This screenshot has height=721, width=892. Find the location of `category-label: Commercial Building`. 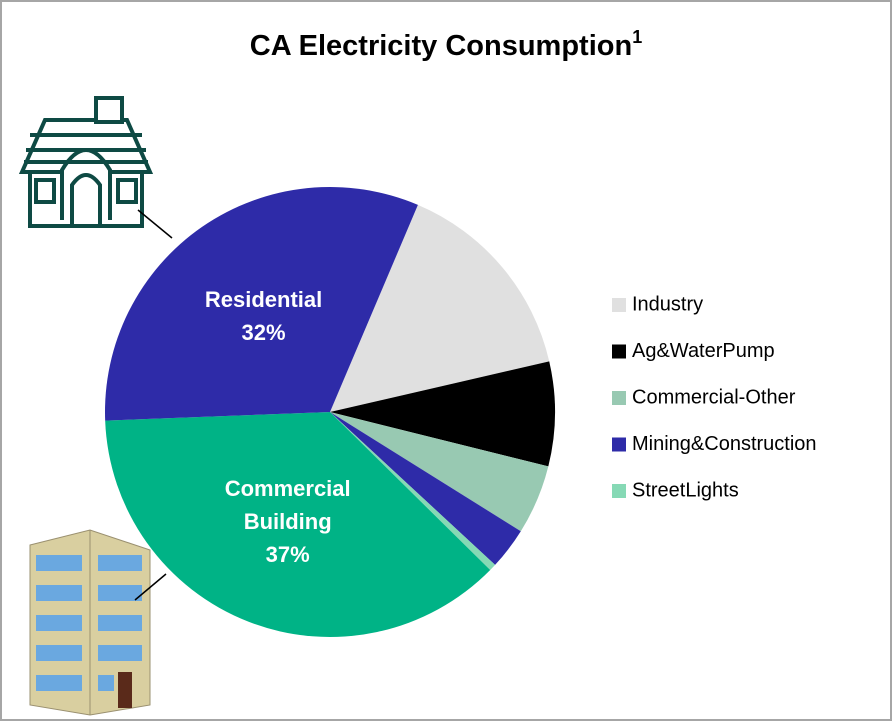

category-label: Commercial Building is located at coordinates (287, 504).